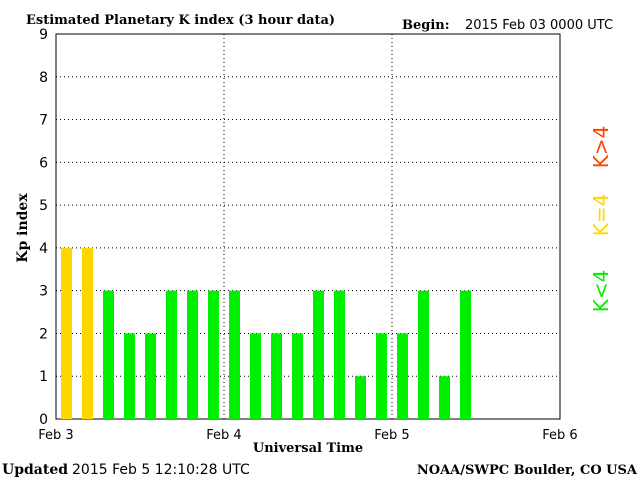  What do you see at coordinates (43, 227) in the screenshot?
I see `y-tick-labels: 0 1 2 3 4 5 6 7 8 9` at bounding box center [43, 227].